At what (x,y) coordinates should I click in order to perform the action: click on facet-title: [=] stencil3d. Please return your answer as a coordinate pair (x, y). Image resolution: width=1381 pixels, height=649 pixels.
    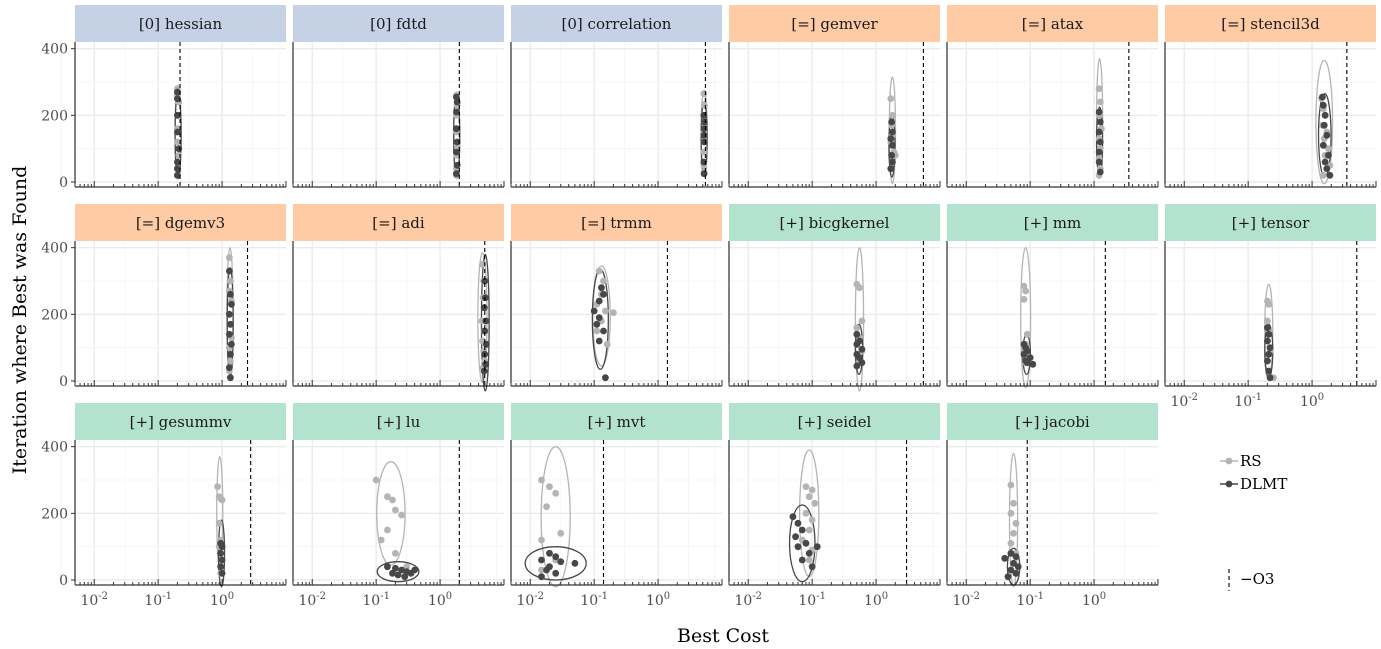
    Looking at the image, I should click on (1270, 24).